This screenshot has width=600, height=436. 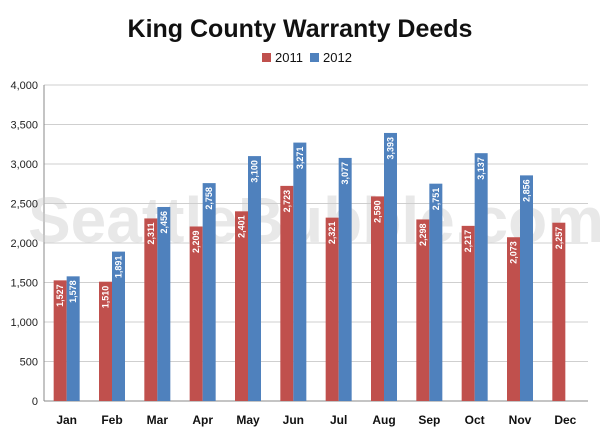 I want to click on data-label-2012-oct: 3,137, so click(x=481, y=168).